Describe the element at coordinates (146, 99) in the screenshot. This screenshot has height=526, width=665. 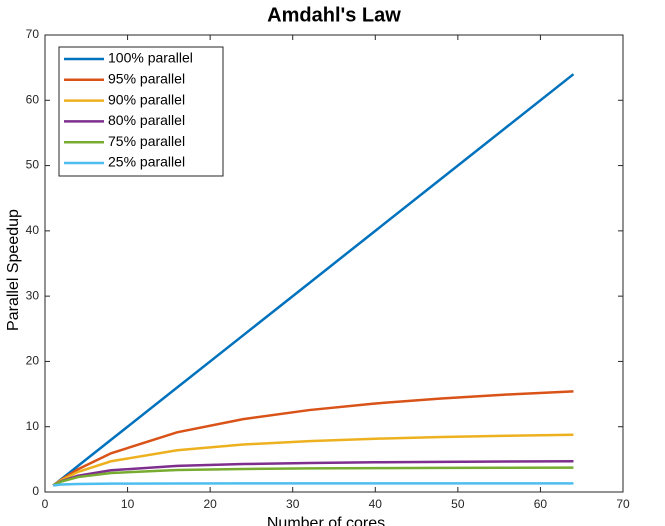
I see `legend-label: 90% parallel` at that location.